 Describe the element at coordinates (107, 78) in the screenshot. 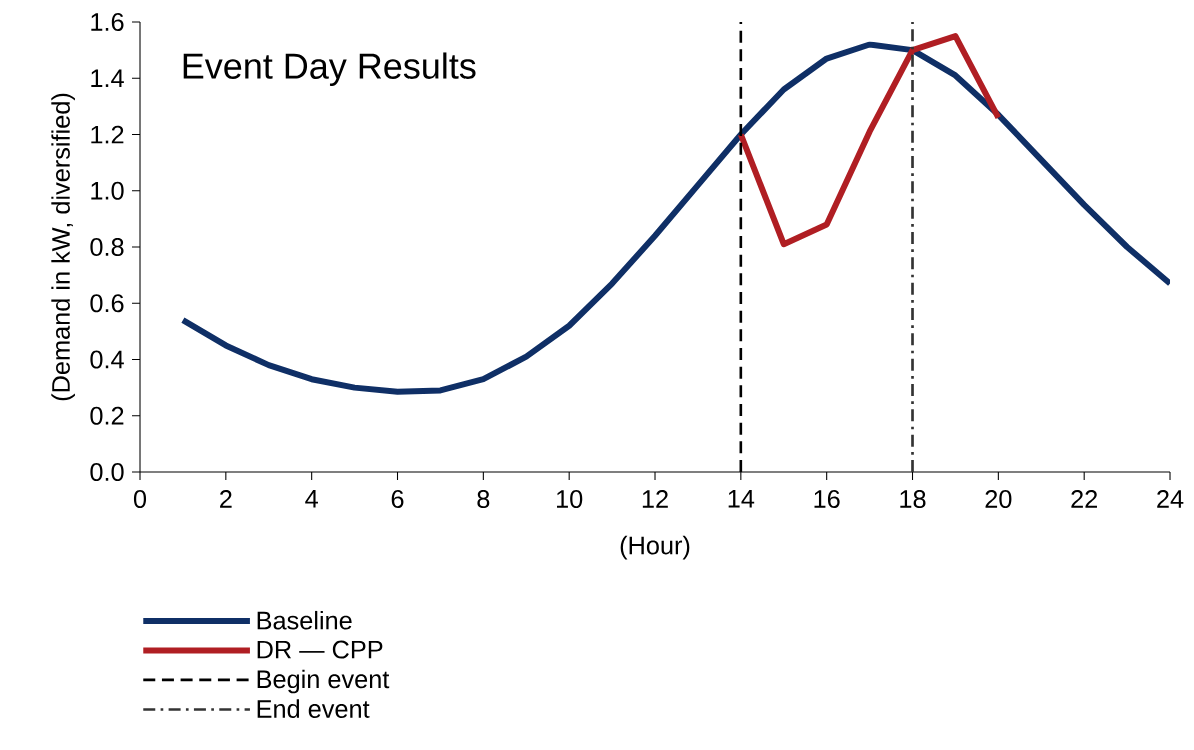

I see `y-tick-label: 1.4` at that location.